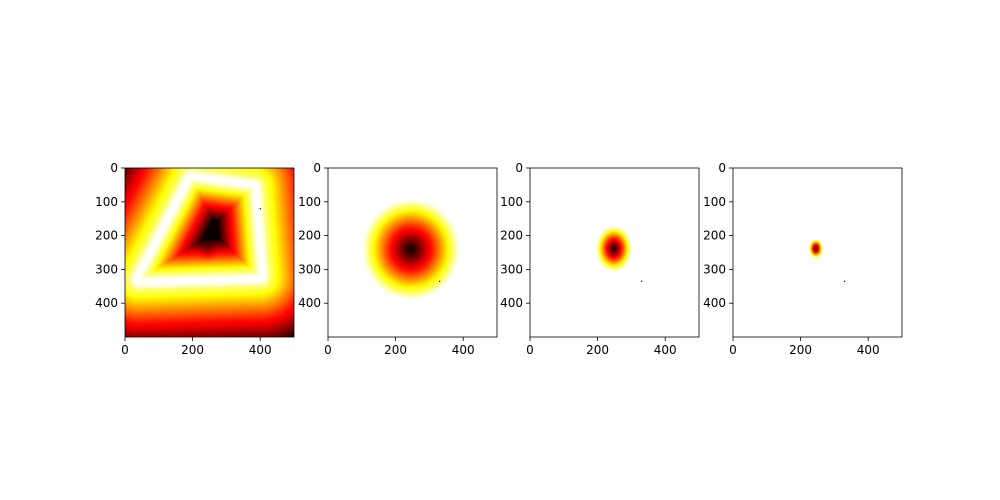  I want to click on heatmap-panel-2: 0 200 400 0 100 200 300 400, so click(398, 259).